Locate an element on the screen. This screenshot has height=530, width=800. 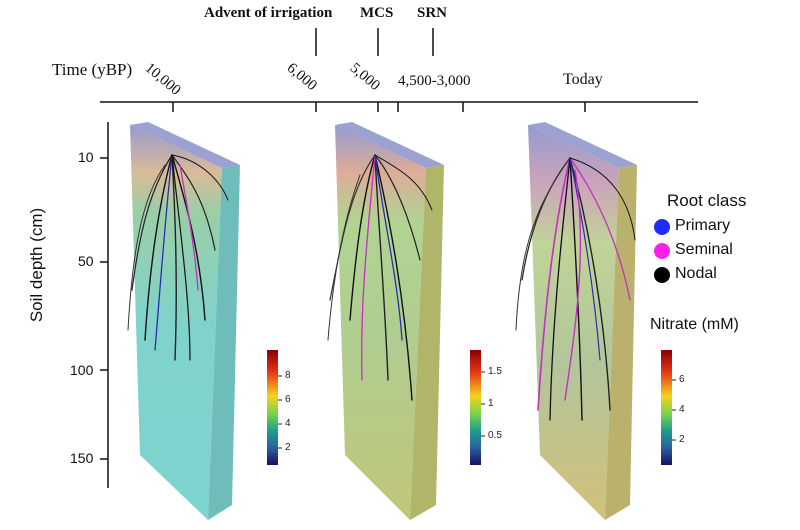
legend-nodal-dot is located at coordinates (662, 275).